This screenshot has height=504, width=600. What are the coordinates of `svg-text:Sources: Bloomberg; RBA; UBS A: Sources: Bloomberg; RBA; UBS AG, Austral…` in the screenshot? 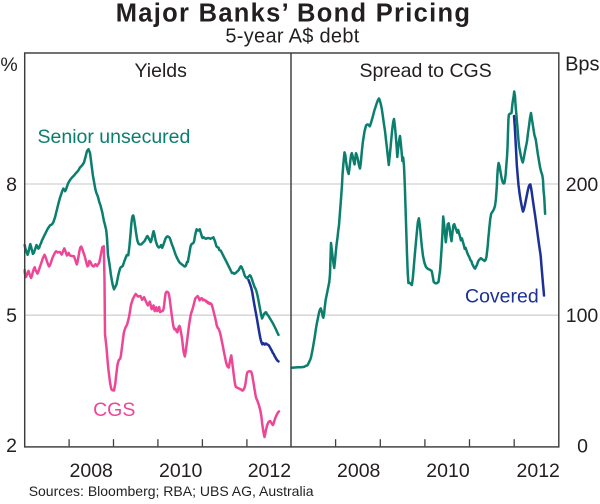 It's located at (171, 491).